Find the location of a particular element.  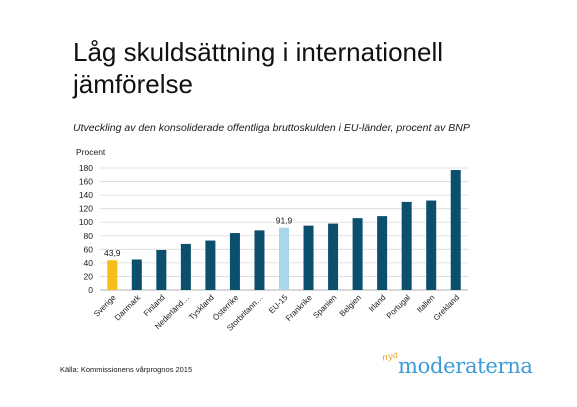

logo-wordmark: moderaterna is located at coordinates (465, 366).